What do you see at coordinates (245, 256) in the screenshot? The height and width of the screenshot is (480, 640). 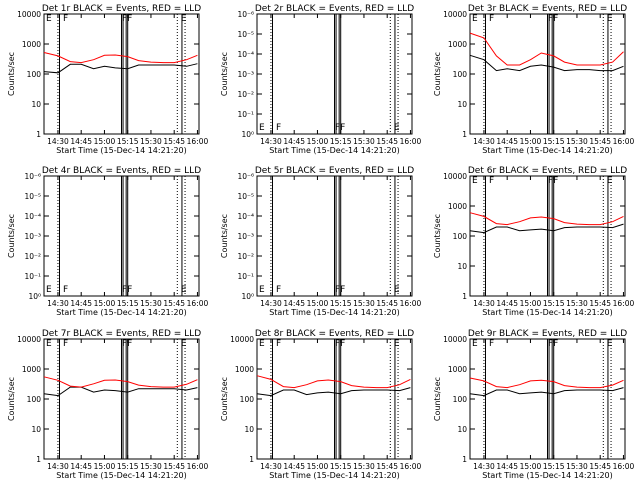 I see `y-tick-label: 10⁻²` at bounding box center [245, 256].